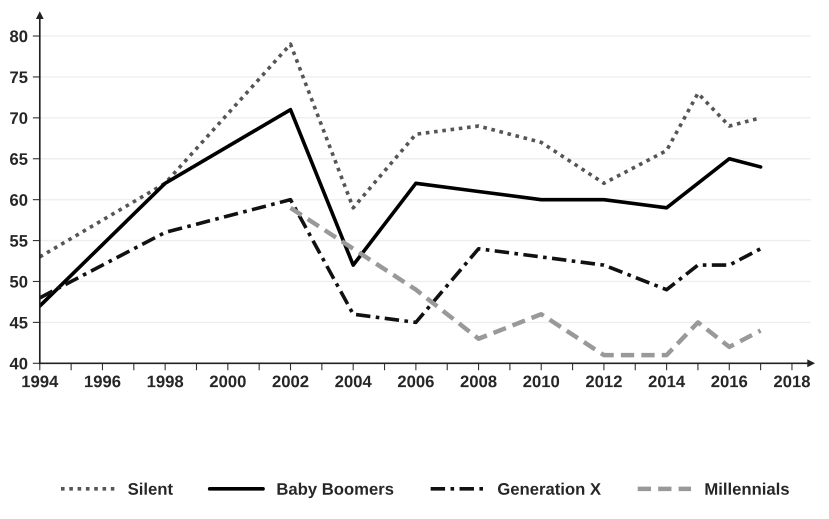 This screenshot has height=519, width=829. What do you see at coordinates (335, 490) in the screenshot?
I see `legend-label: Baby Boomers` at bounding box center [335, 490].